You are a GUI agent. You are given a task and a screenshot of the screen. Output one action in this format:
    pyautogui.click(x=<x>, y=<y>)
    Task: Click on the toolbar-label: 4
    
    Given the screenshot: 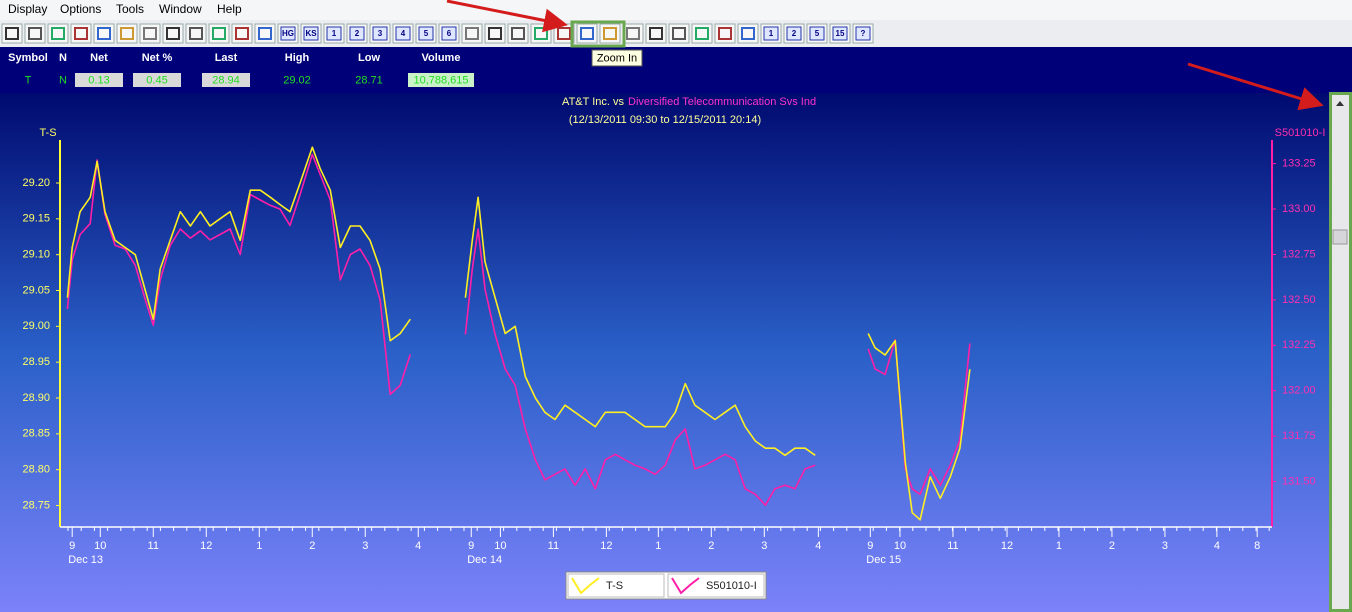 What is the action you would take?
    pyautogui.click(x=403, y=33)
    